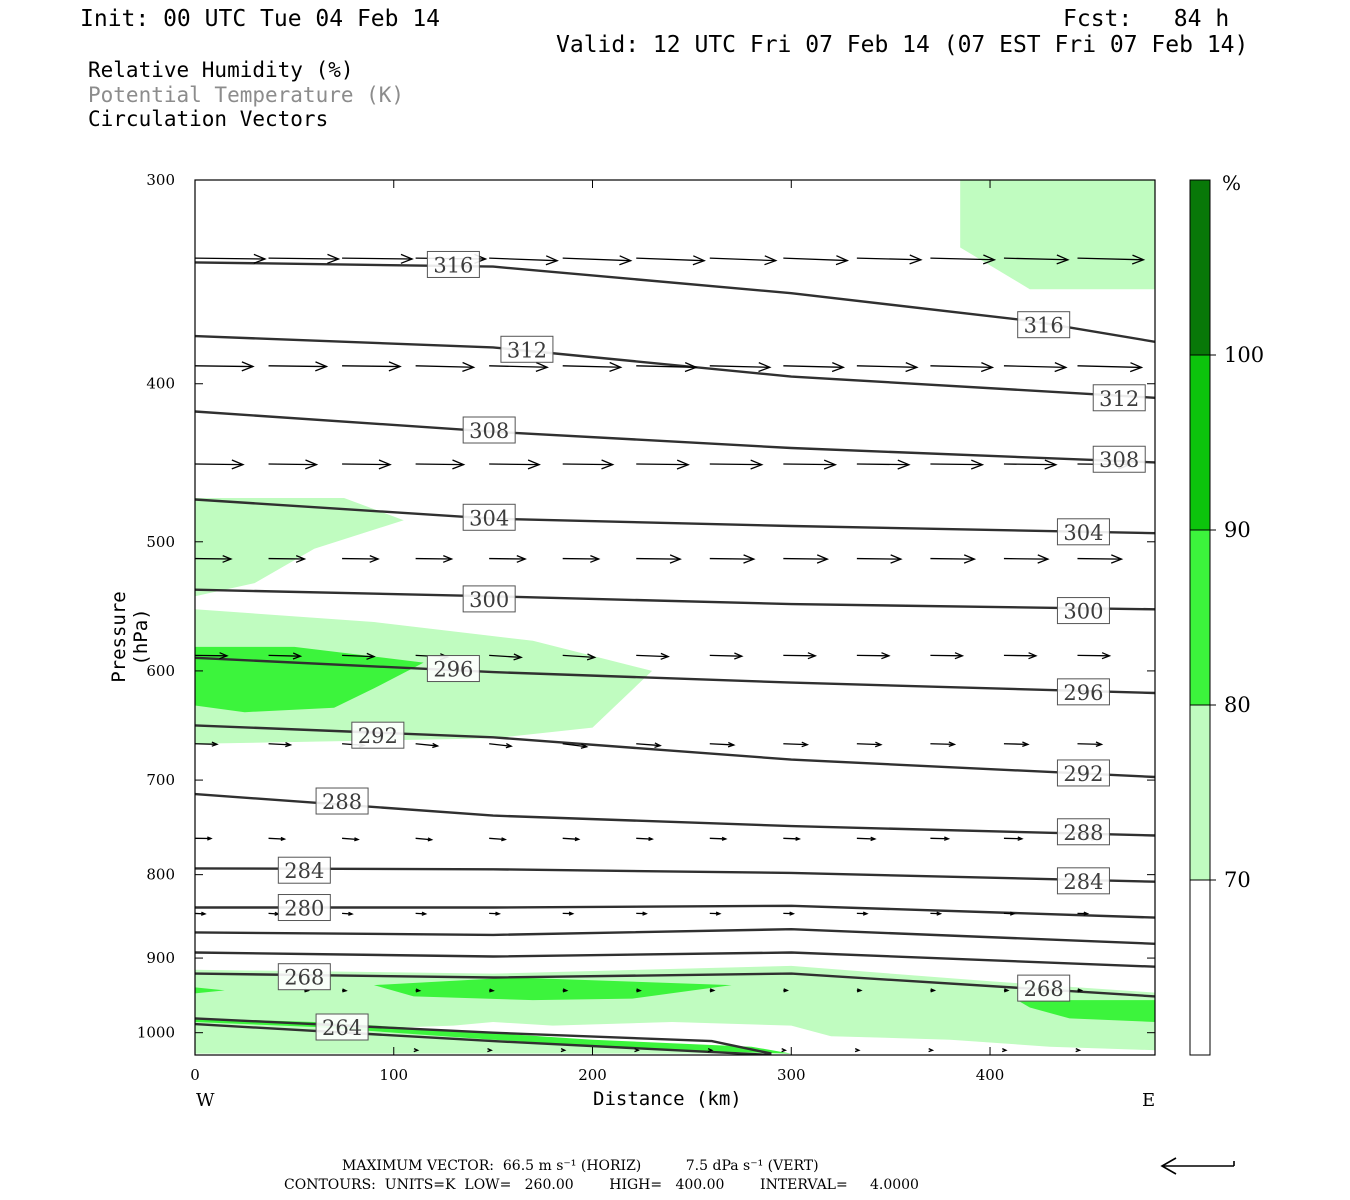  What do you see at coordinates (990, 1075) in the screenshot?
I see `x-tick-label: 400` at bounding box center [990, 1075].